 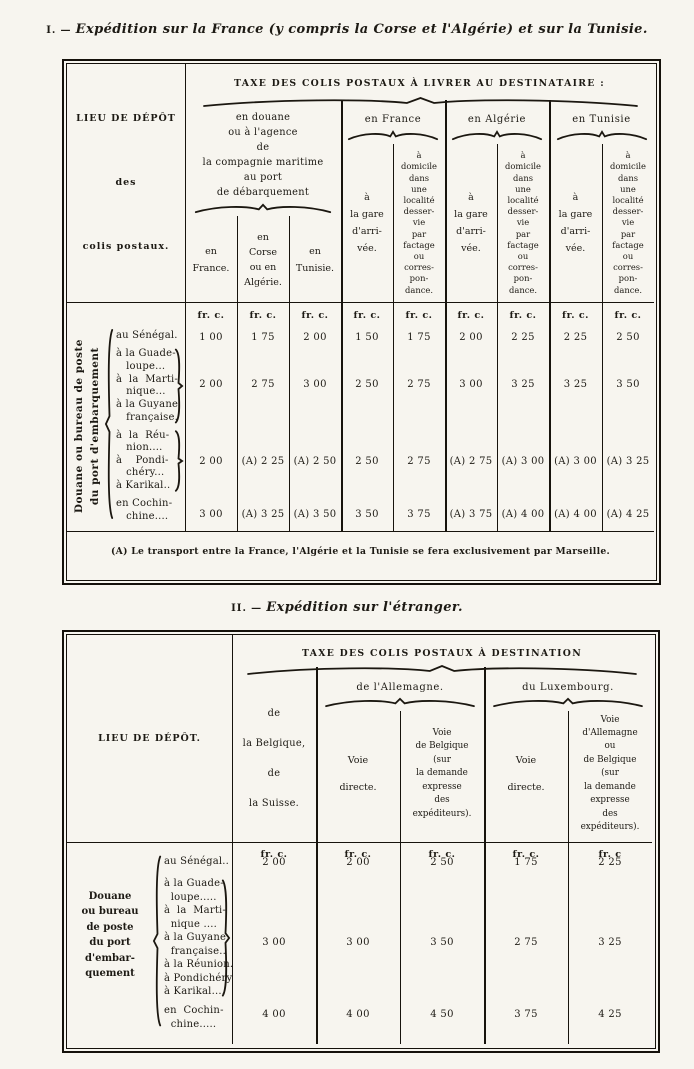 What do you see at coordinates (149, 738) in the screenshot?
I see `table2-corner-header: LIEU DE DÉPÔT.` at bounding box center [149, 738].